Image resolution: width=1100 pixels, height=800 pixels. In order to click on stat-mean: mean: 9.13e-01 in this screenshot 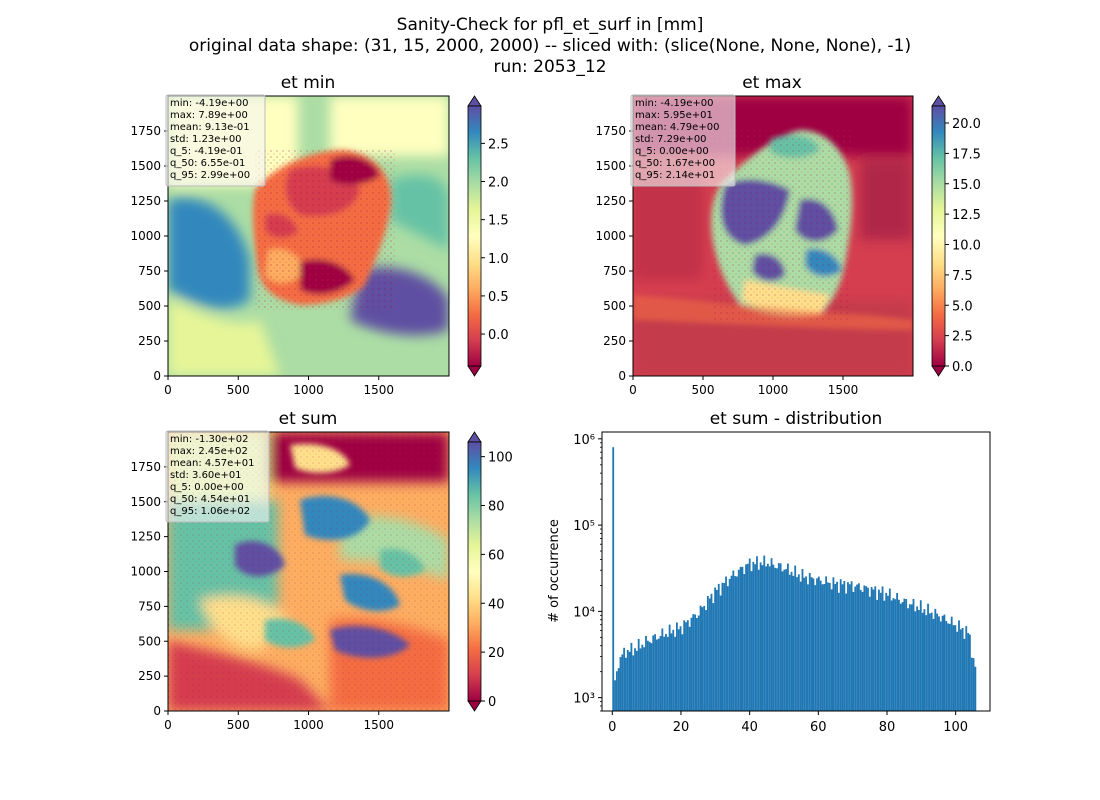, I will do `click(210, 127)`.